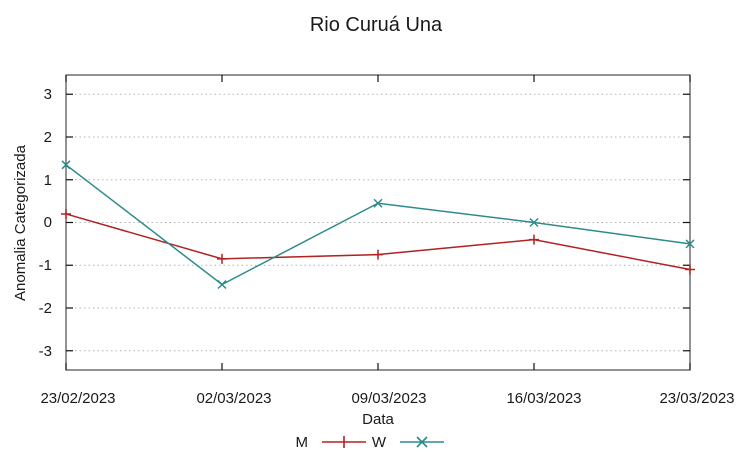  I want to click on y-tick-labels: 3 2 1 0 -1 -2 -3, so click(45, 223).